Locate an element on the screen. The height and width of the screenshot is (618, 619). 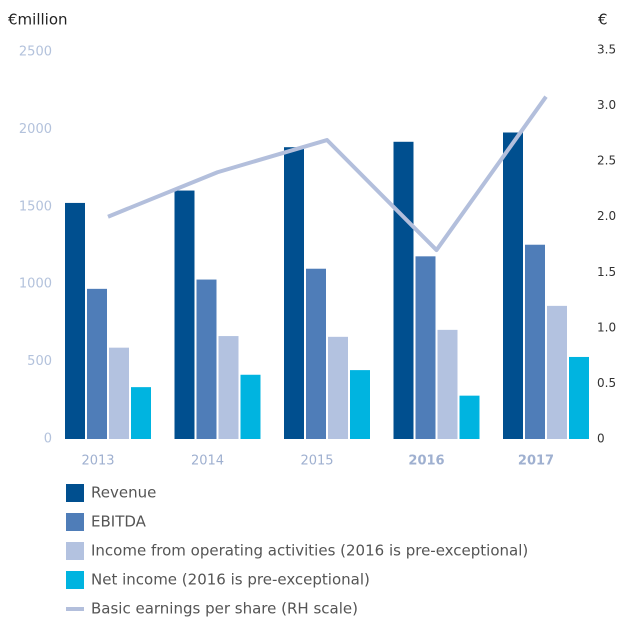
y-tick-label: 1500 is located at coordinates (35, 206).